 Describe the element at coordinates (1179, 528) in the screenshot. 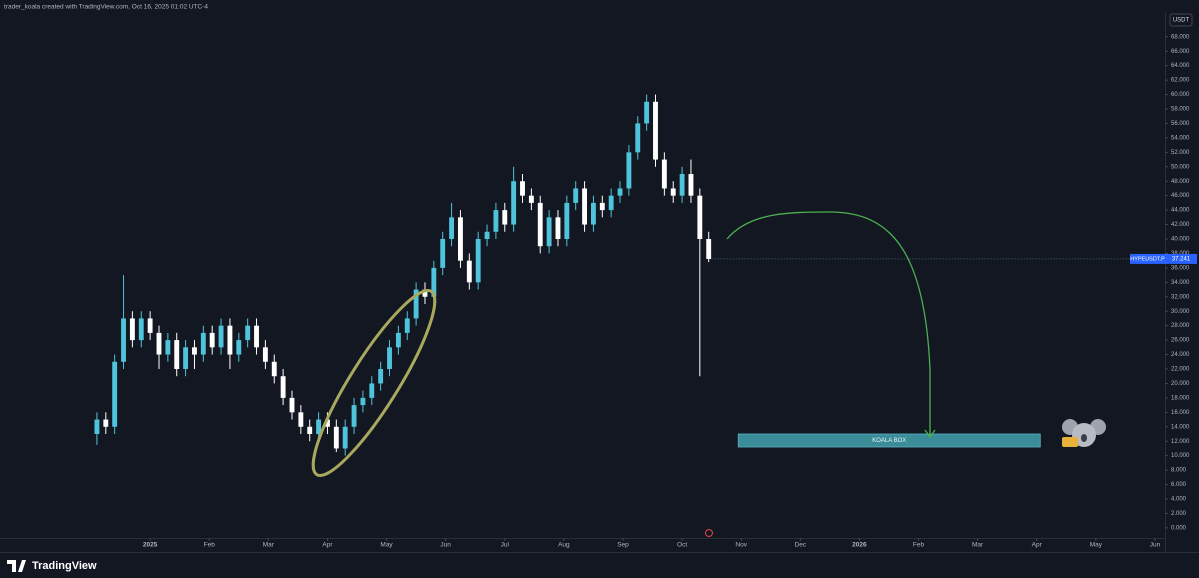

I see `y-tick-label: 0.000` at that location.